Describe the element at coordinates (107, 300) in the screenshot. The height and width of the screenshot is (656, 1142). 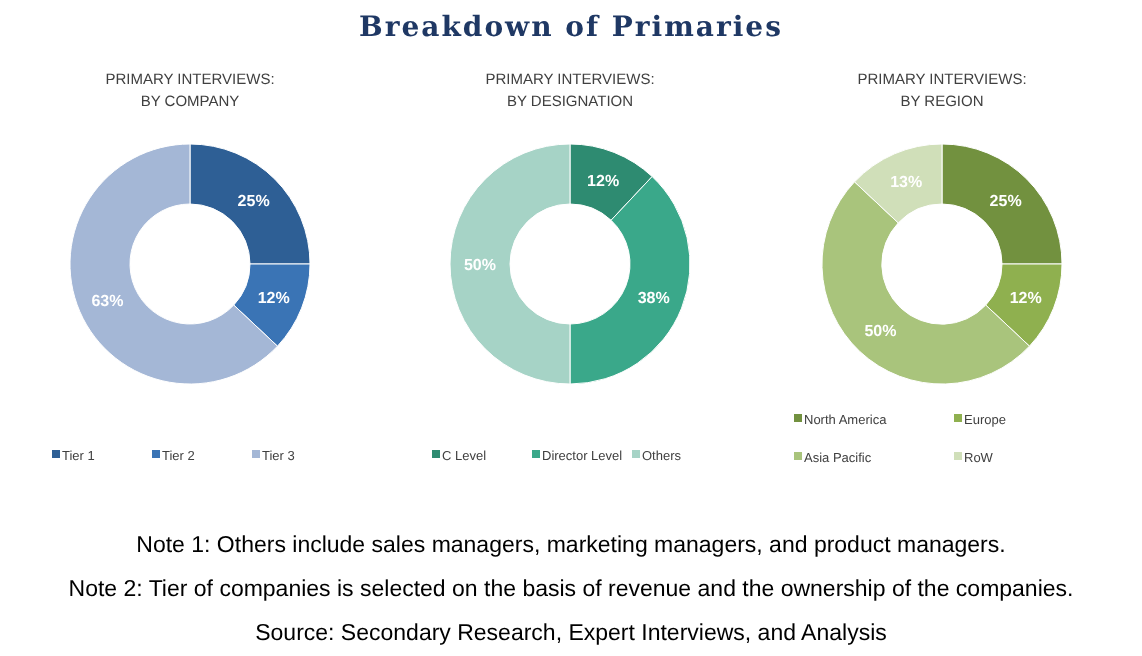
I see `data-label: 63%` at that location.